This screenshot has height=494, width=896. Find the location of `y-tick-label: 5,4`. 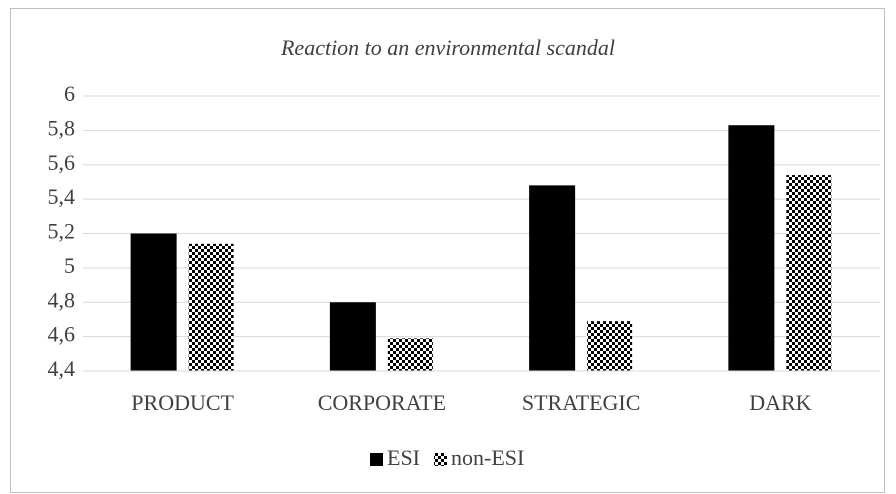

y-tick-label: 5,4 is located at coordinates (62, 196).